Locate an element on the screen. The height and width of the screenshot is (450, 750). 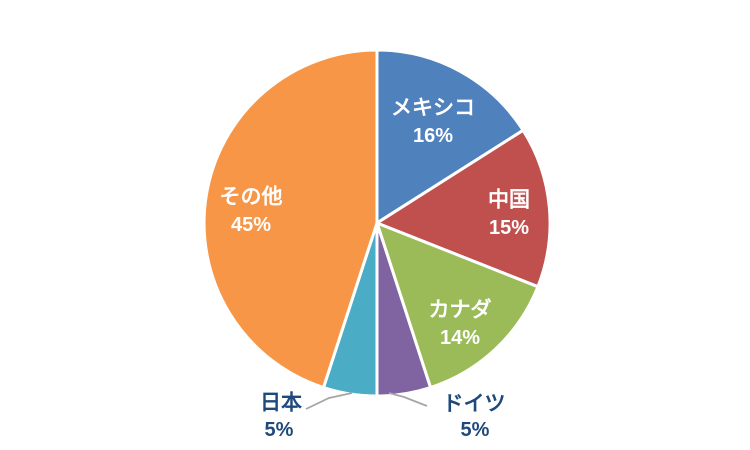
label-china-percent: 15% is located at coordinates (509, 228).